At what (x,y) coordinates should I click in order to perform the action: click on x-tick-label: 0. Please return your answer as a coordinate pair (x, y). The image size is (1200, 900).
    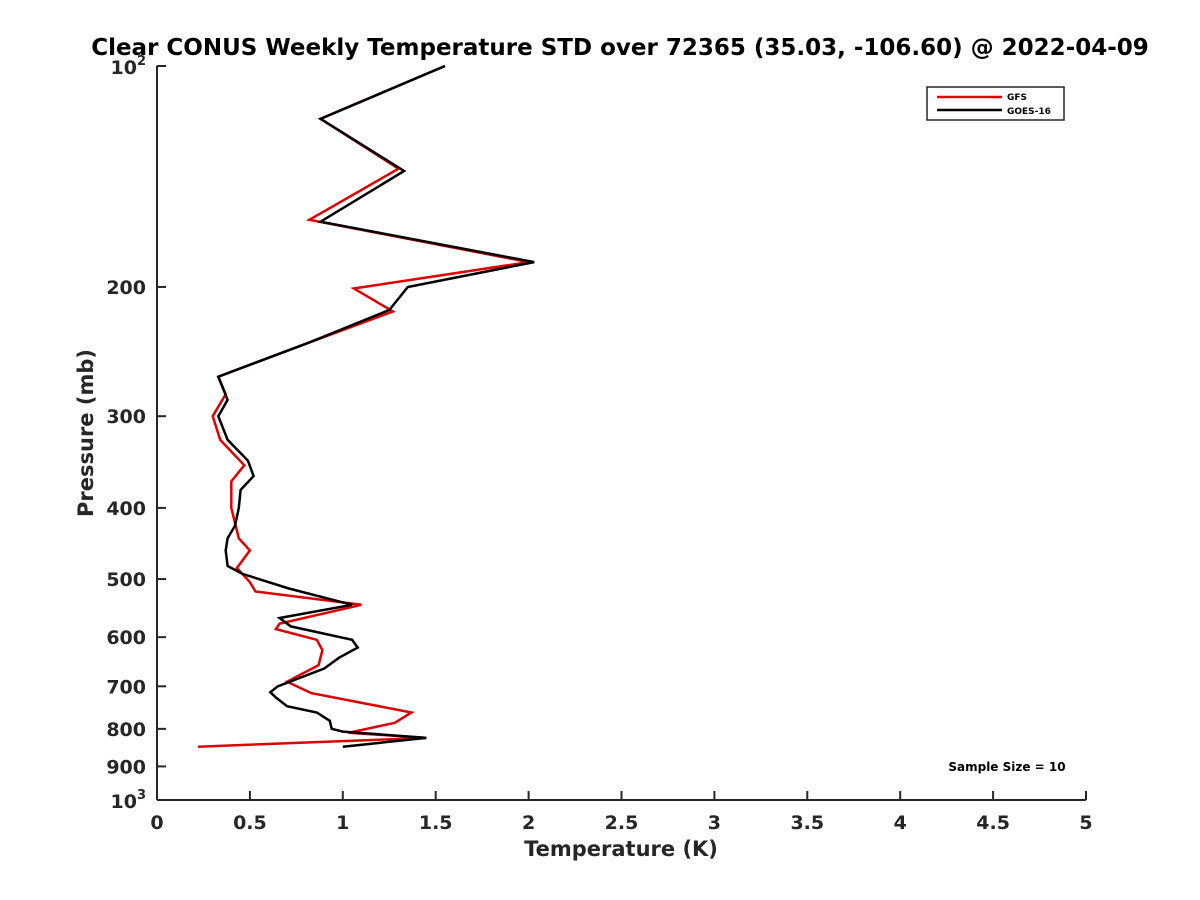
    Looking at the image, I should click on (156, 823).